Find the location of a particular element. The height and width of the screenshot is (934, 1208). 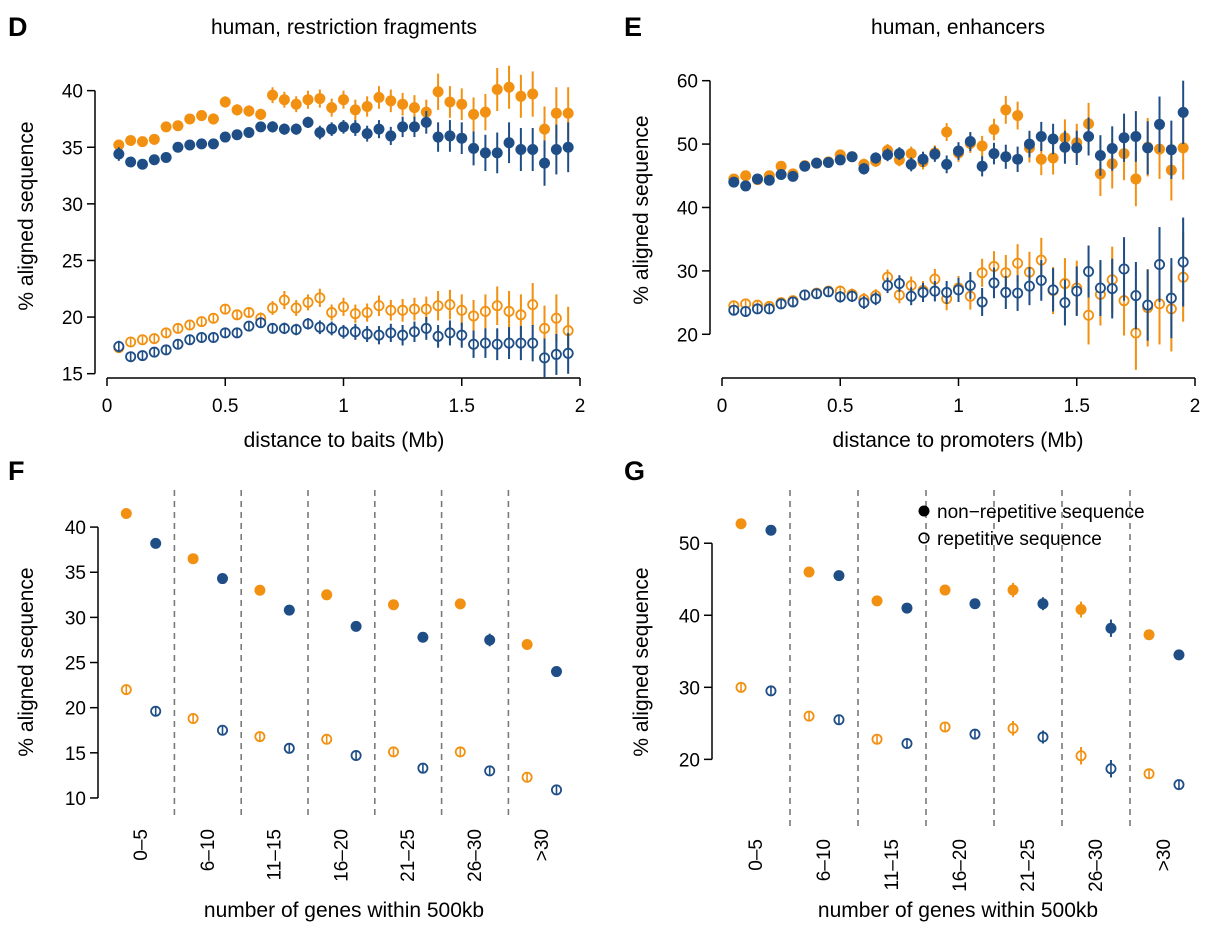

panel-f-category-label: >30 is located at coordinates (542, 845).